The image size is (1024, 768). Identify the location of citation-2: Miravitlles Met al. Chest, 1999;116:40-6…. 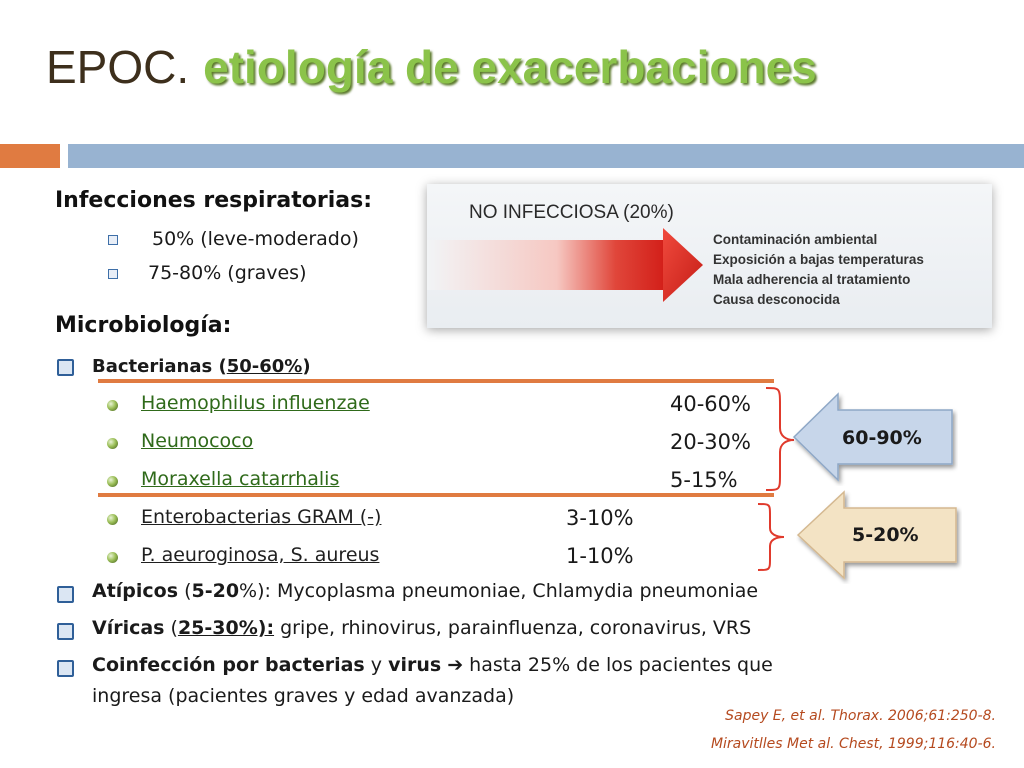
(853, 744).